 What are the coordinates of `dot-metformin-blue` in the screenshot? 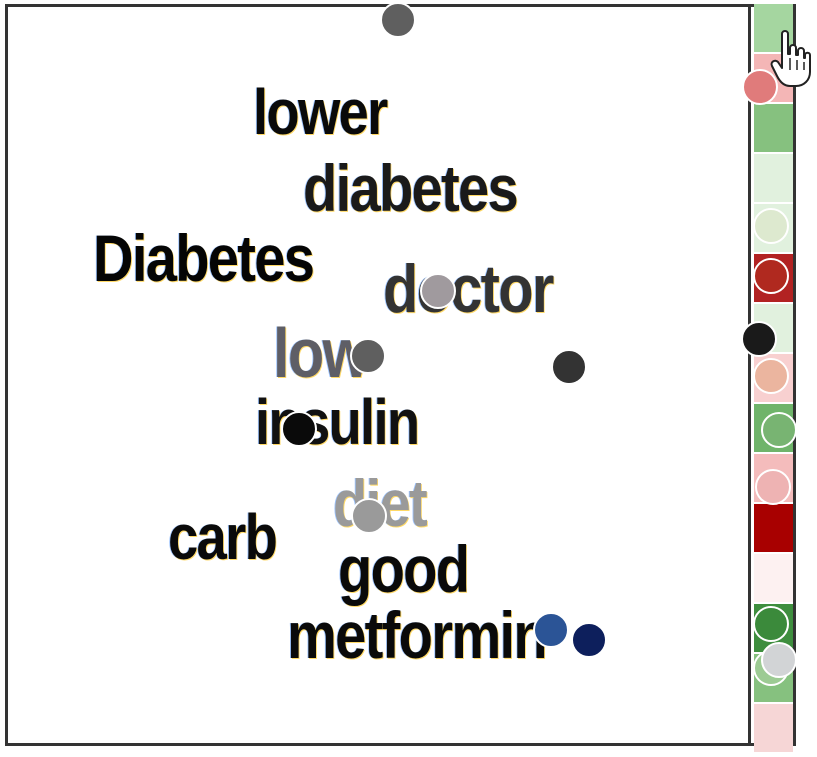 It's located at (551, 630).